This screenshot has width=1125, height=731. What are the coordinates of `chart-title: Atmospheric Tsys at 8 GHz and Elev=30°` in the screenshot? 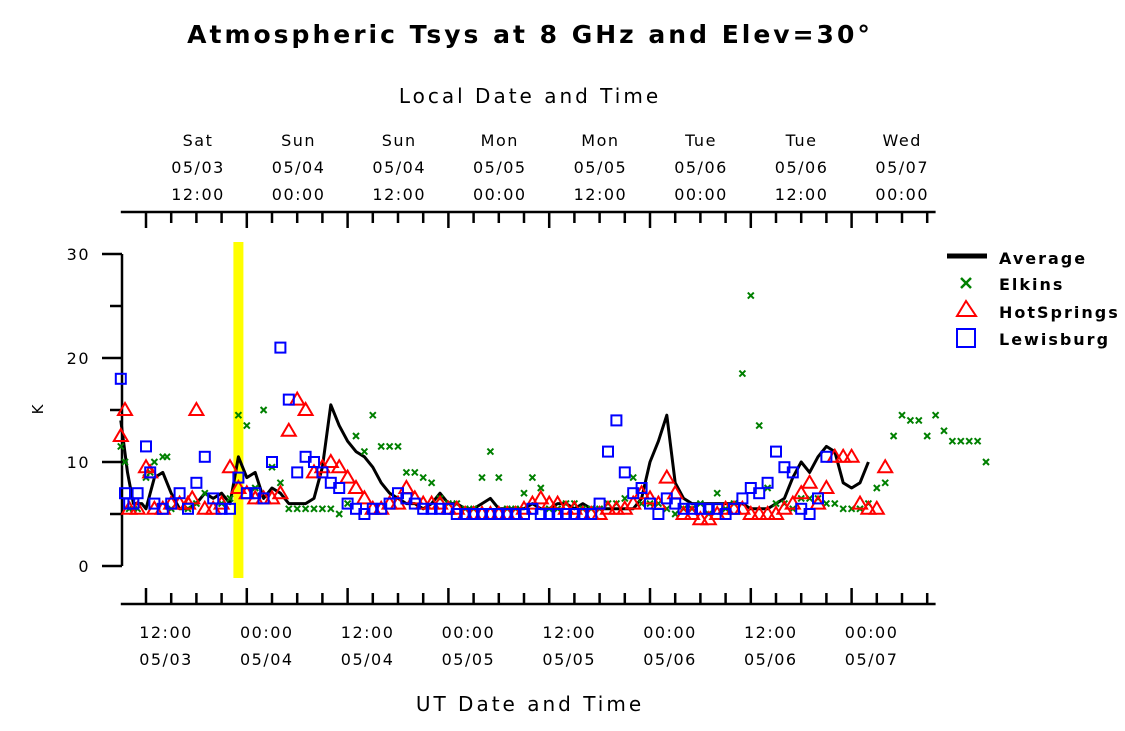 It's located at (530, 34).